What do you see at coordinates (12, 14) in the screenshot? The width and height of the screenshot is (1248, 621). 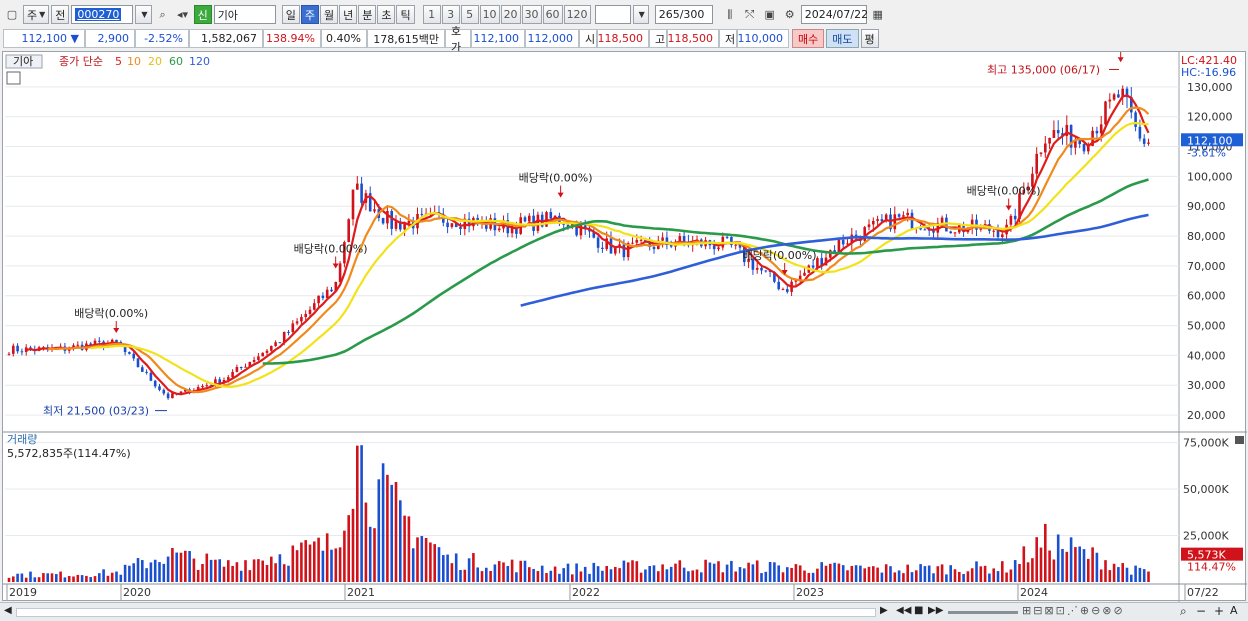 I see `window-icon: ▢` at bounding box center [12, 14].